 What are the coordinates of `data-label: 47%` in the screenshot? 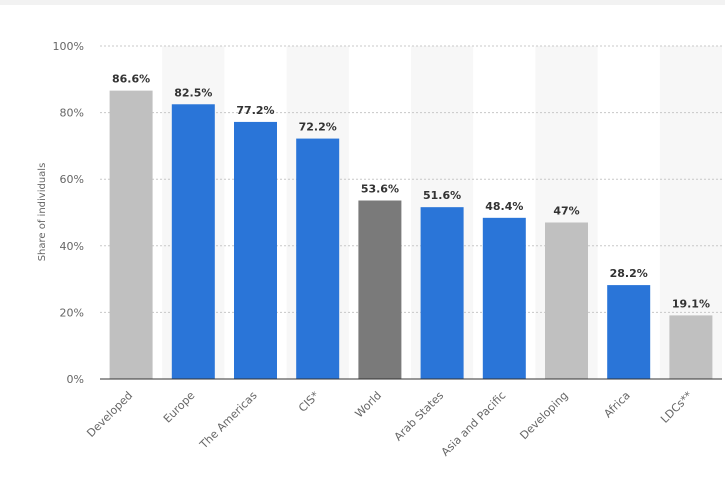 It's located at (566, 210).